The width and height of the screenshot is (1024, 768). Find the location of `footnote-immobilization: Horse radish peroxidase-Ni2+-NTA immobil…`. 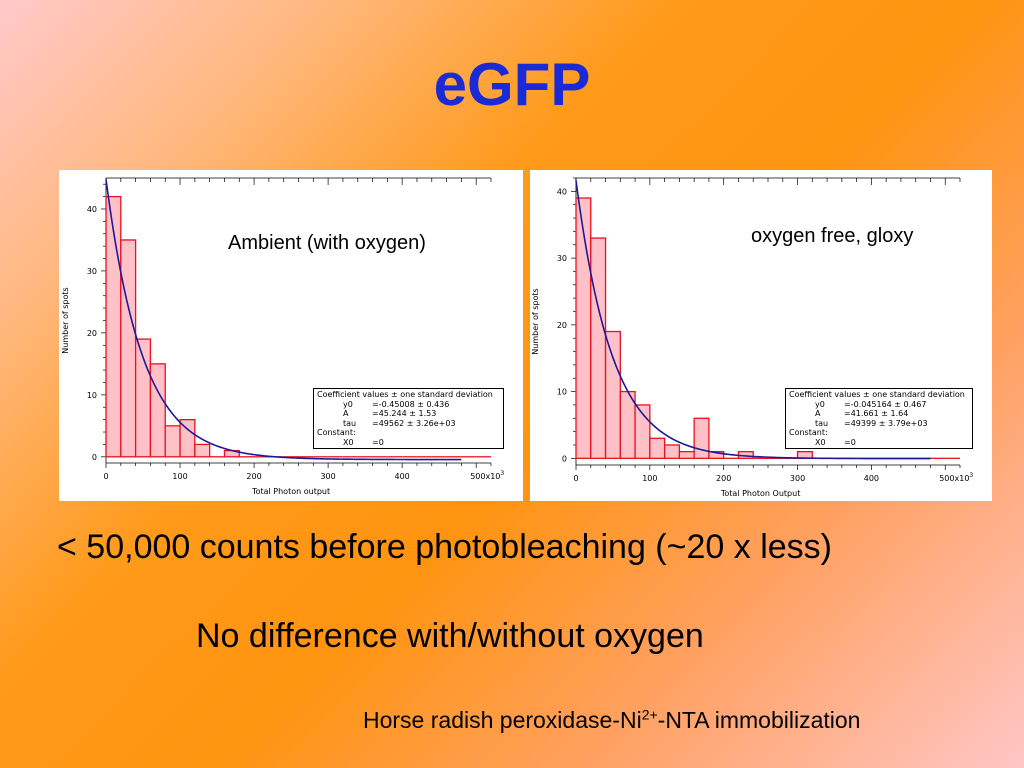

footnote-immobilization: Horse radish peroxidase-Ni2+-NTA immobil… is located at coordinates (611, 720).